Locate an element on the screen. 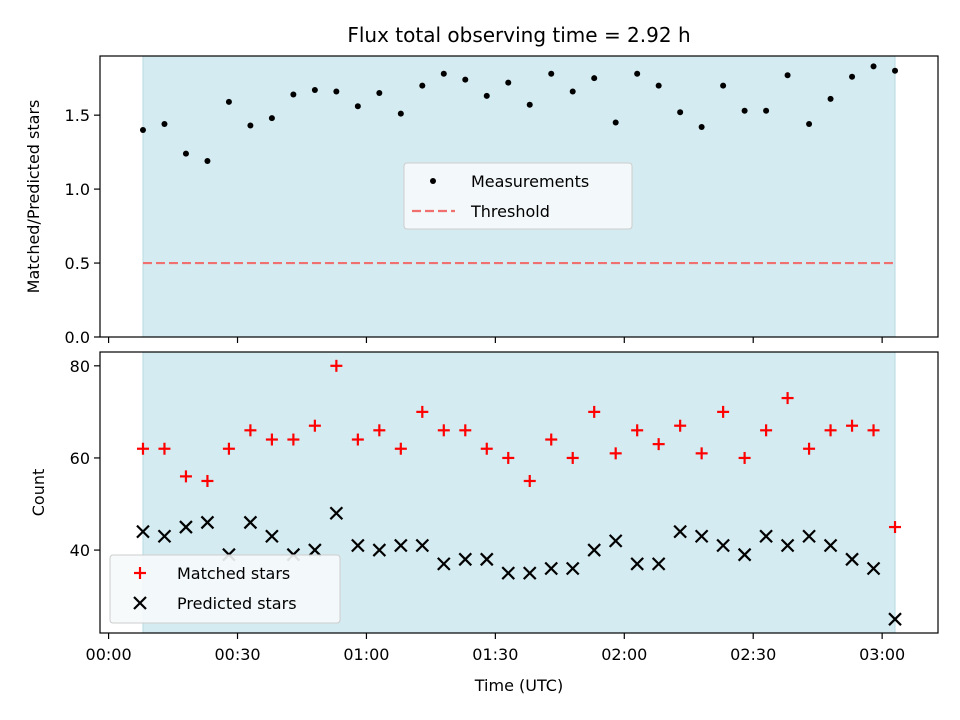 The width and height of the screenshot is (960, 720). top-x-ticks is located at coordinates (495, 340).